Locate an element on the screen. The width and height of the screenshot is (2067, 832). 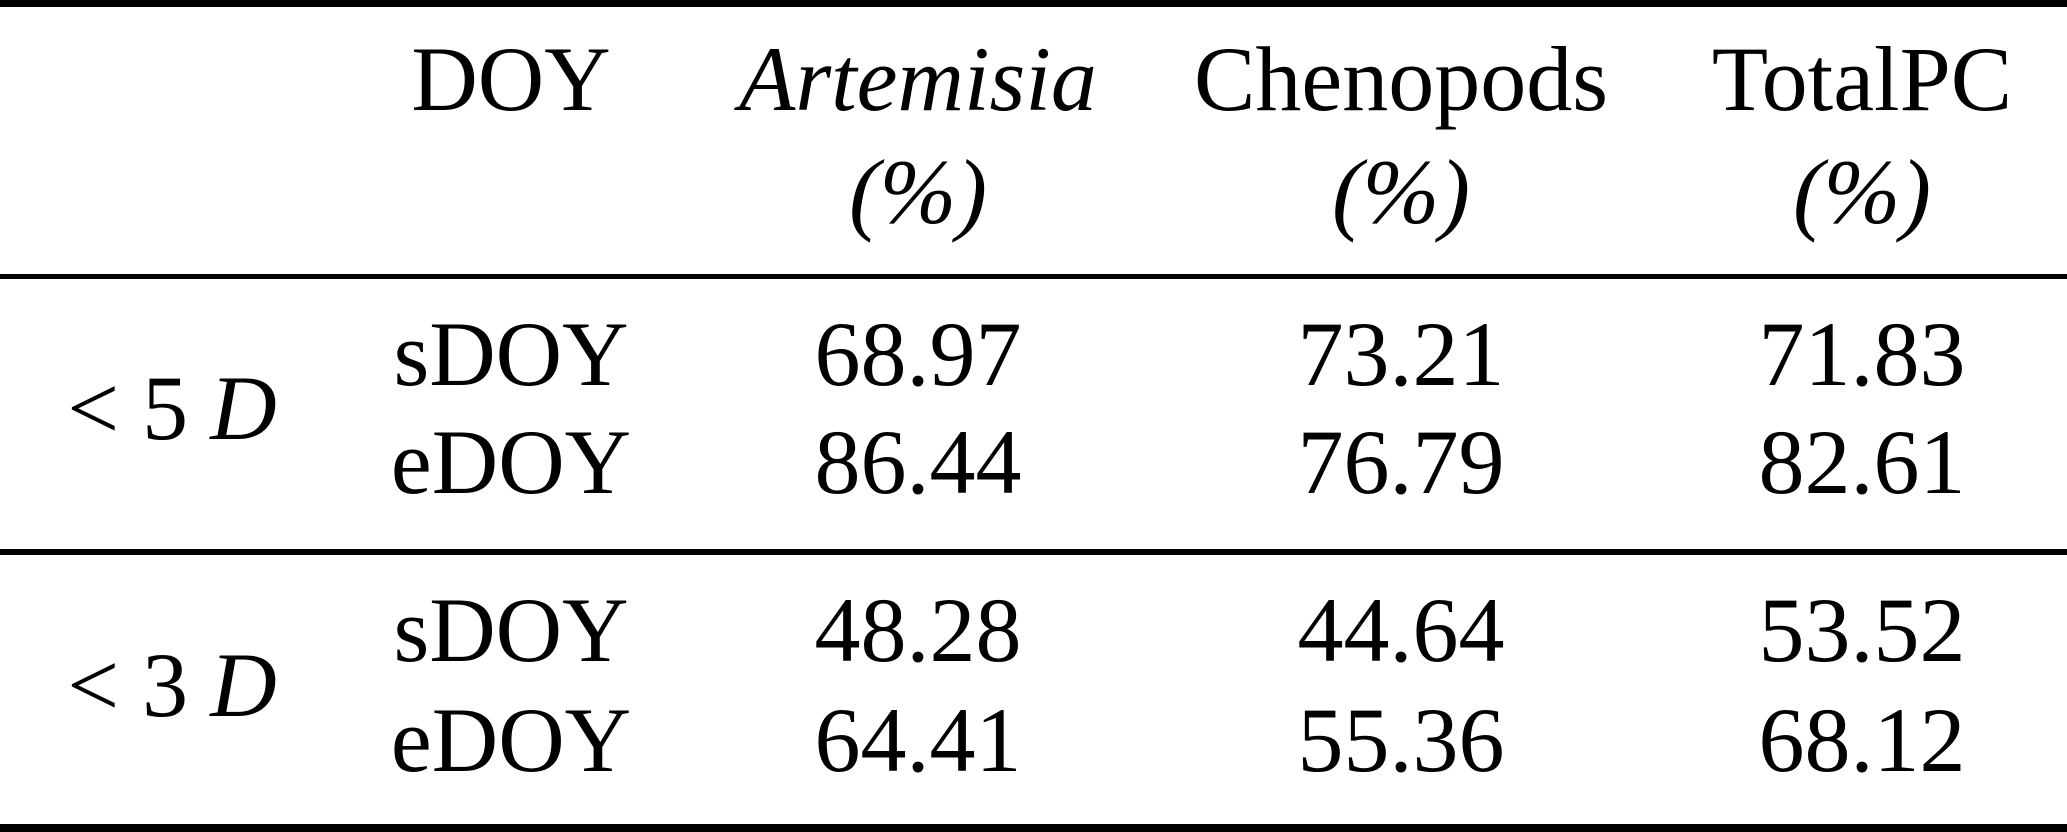
unit-label-totalpc: (%) is located at coordinates (1862, 192).